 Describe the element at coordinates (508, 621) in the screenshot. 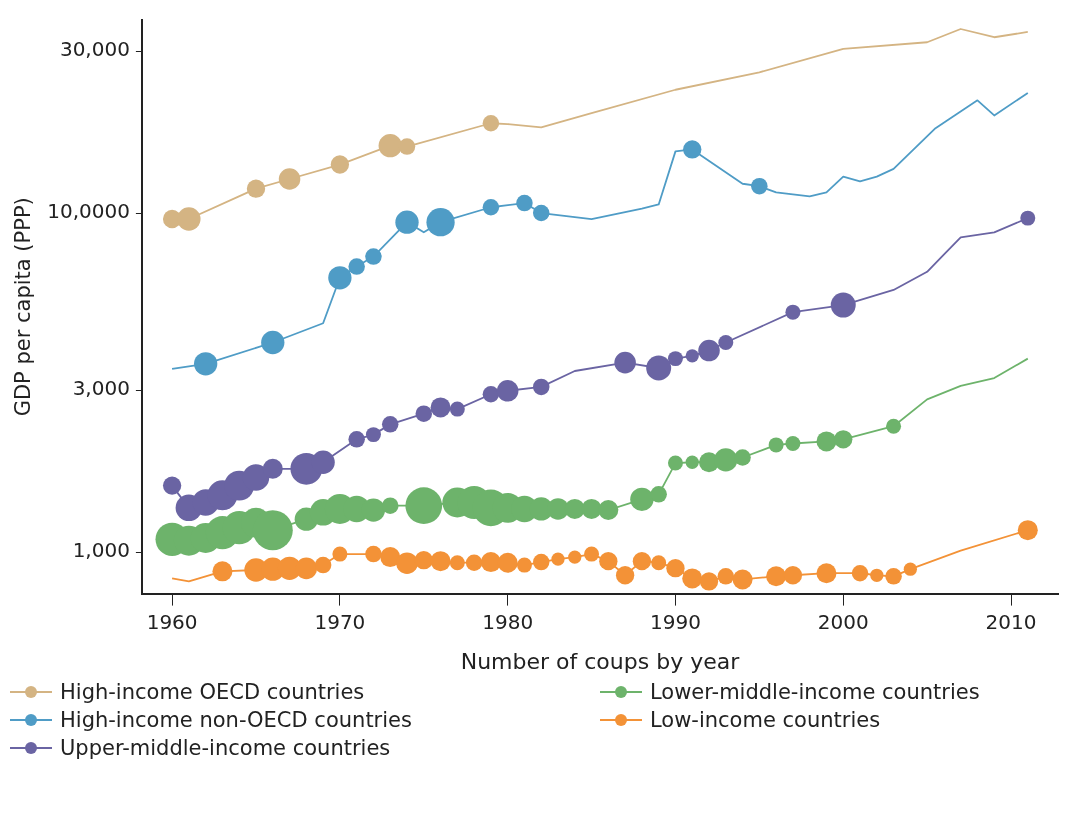

I see `x-tick-label: 1980` at that location.